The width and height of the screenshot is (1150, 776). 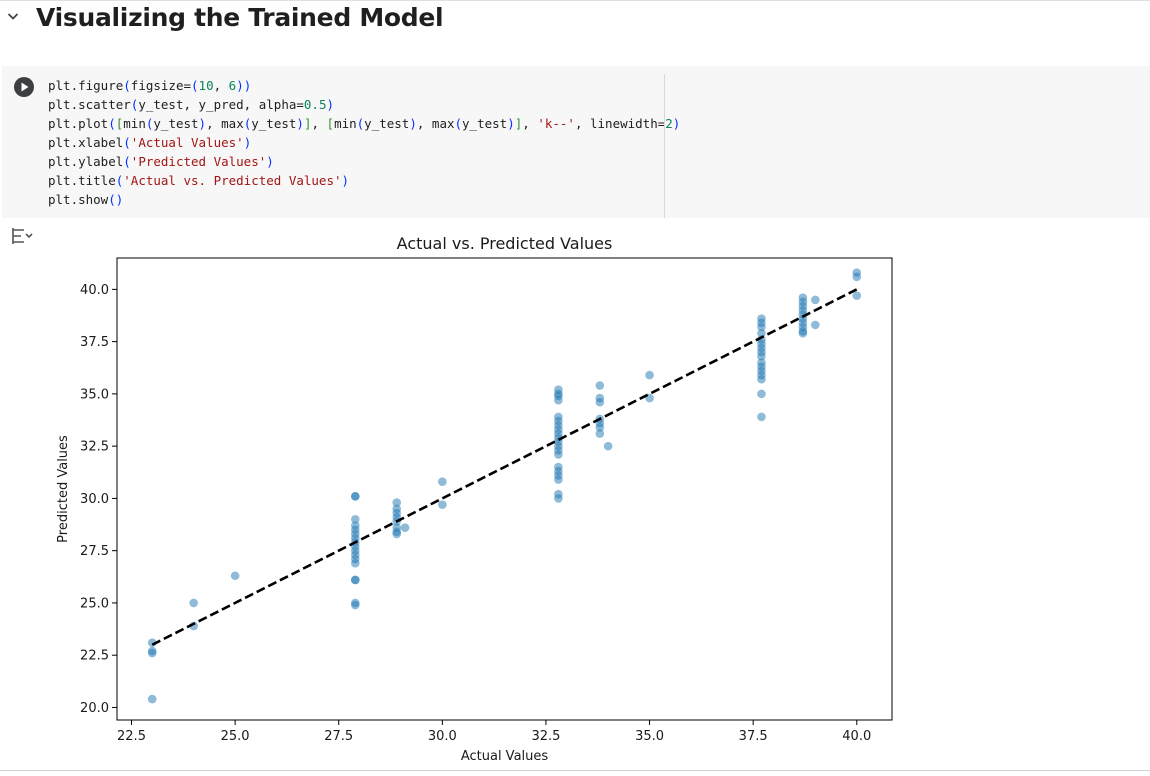 I want to click on play-icon, so click(x=24, y=87).